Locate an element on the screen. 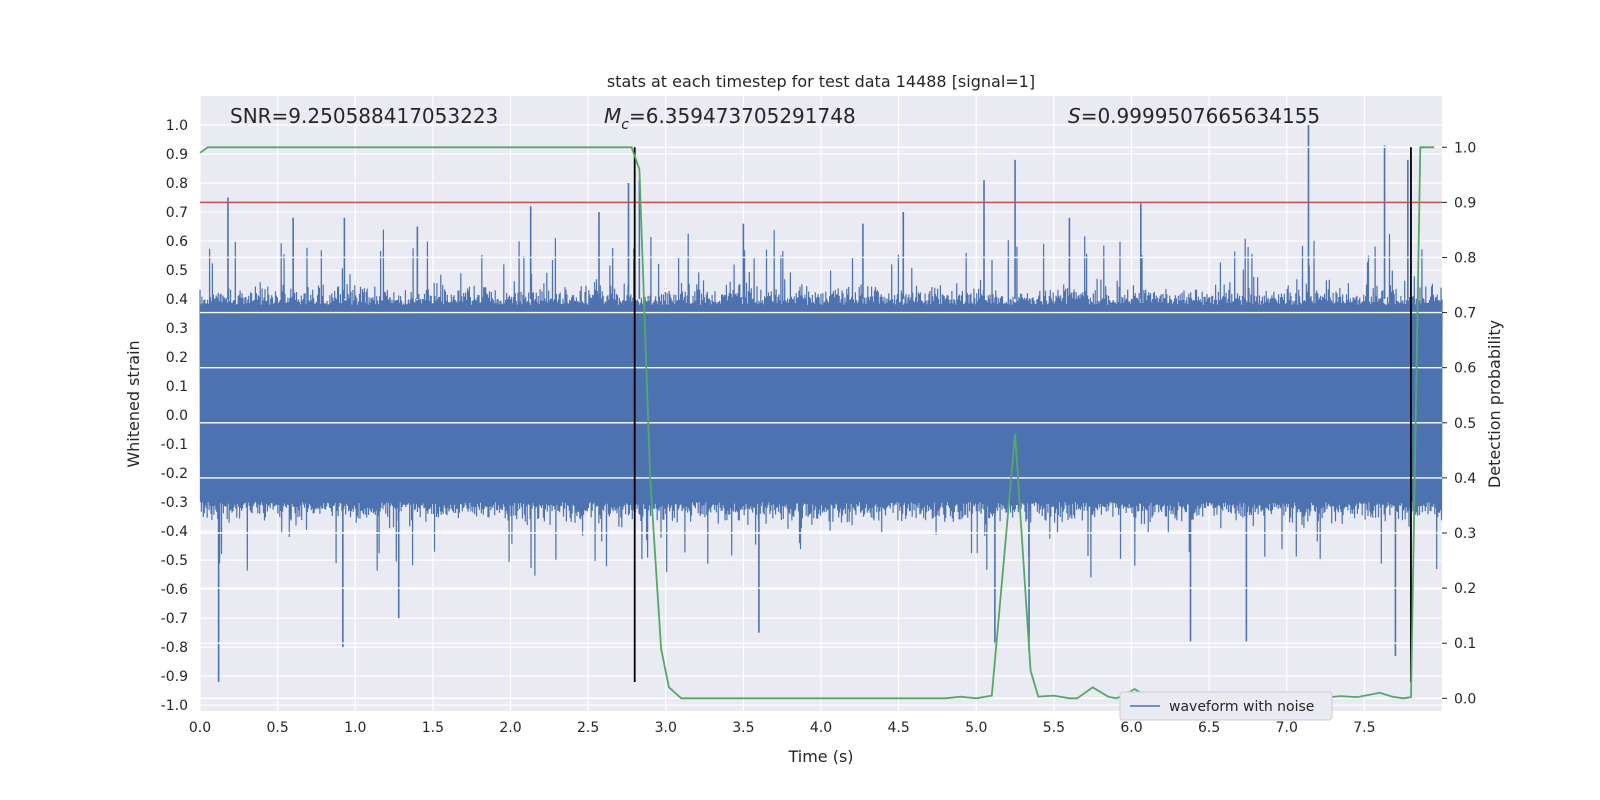  y-tick-label: -0.8 is located at coordinates (174, 648).